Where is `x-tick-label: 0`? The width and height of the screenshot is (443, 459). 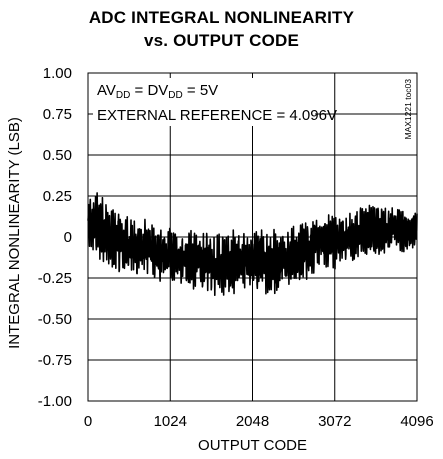
x-tick-label: 0 is located at coordinates (88, 421).